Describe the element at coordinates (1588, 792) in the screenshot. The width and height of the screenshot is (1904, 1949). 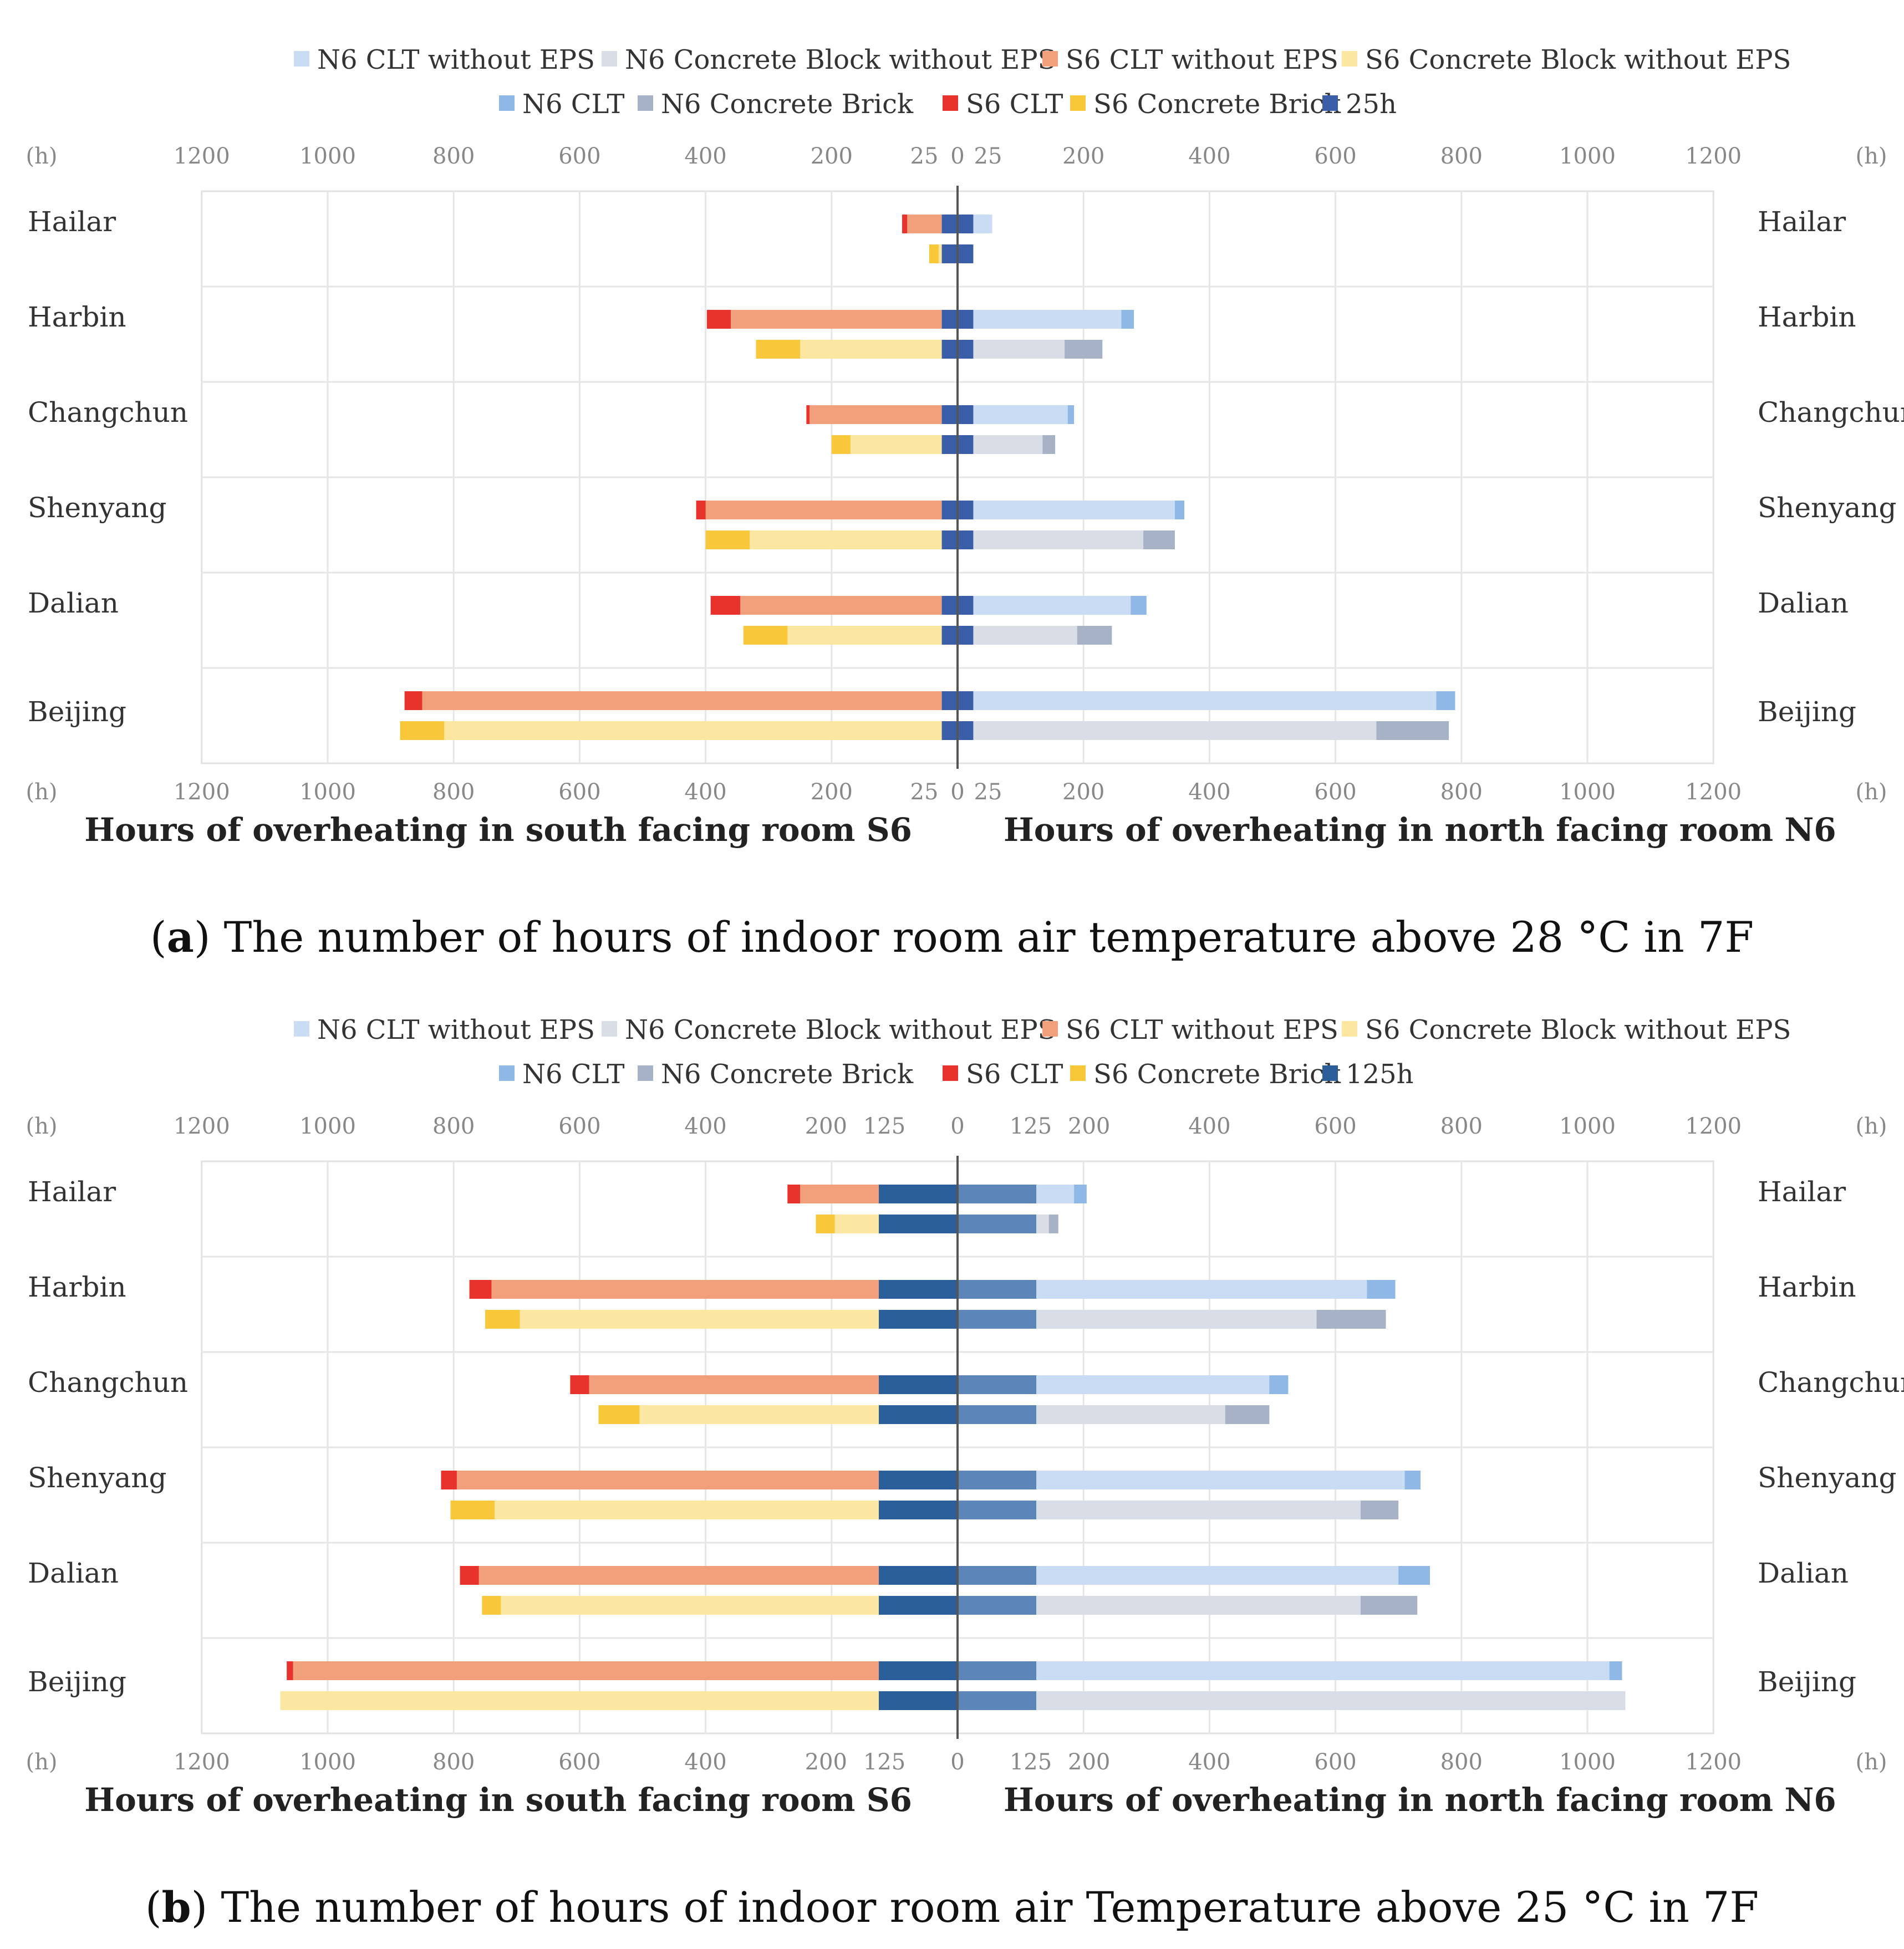
I see `tick-label-bottom: 1000` at that location.